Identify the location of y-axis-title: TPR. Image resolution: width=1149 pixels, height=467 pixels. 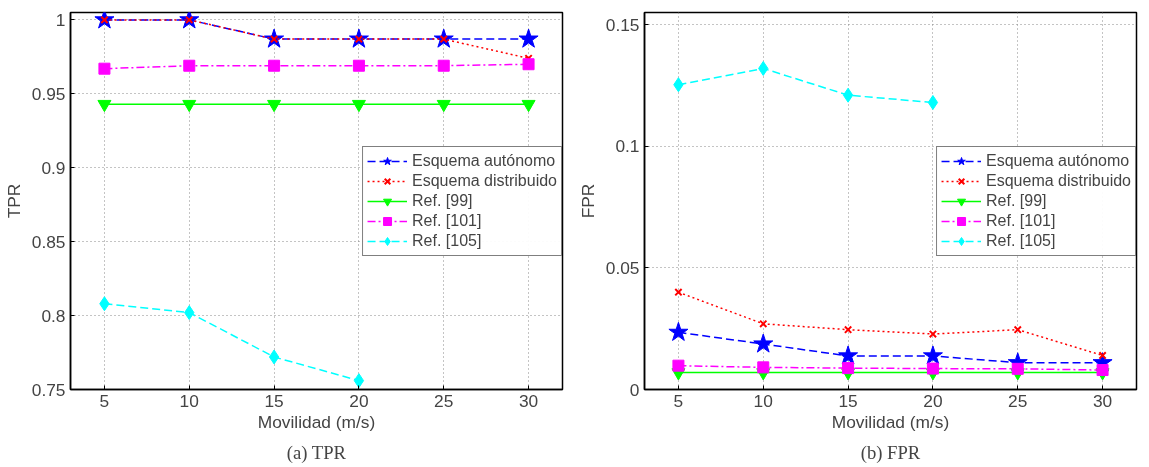
(13, 201).